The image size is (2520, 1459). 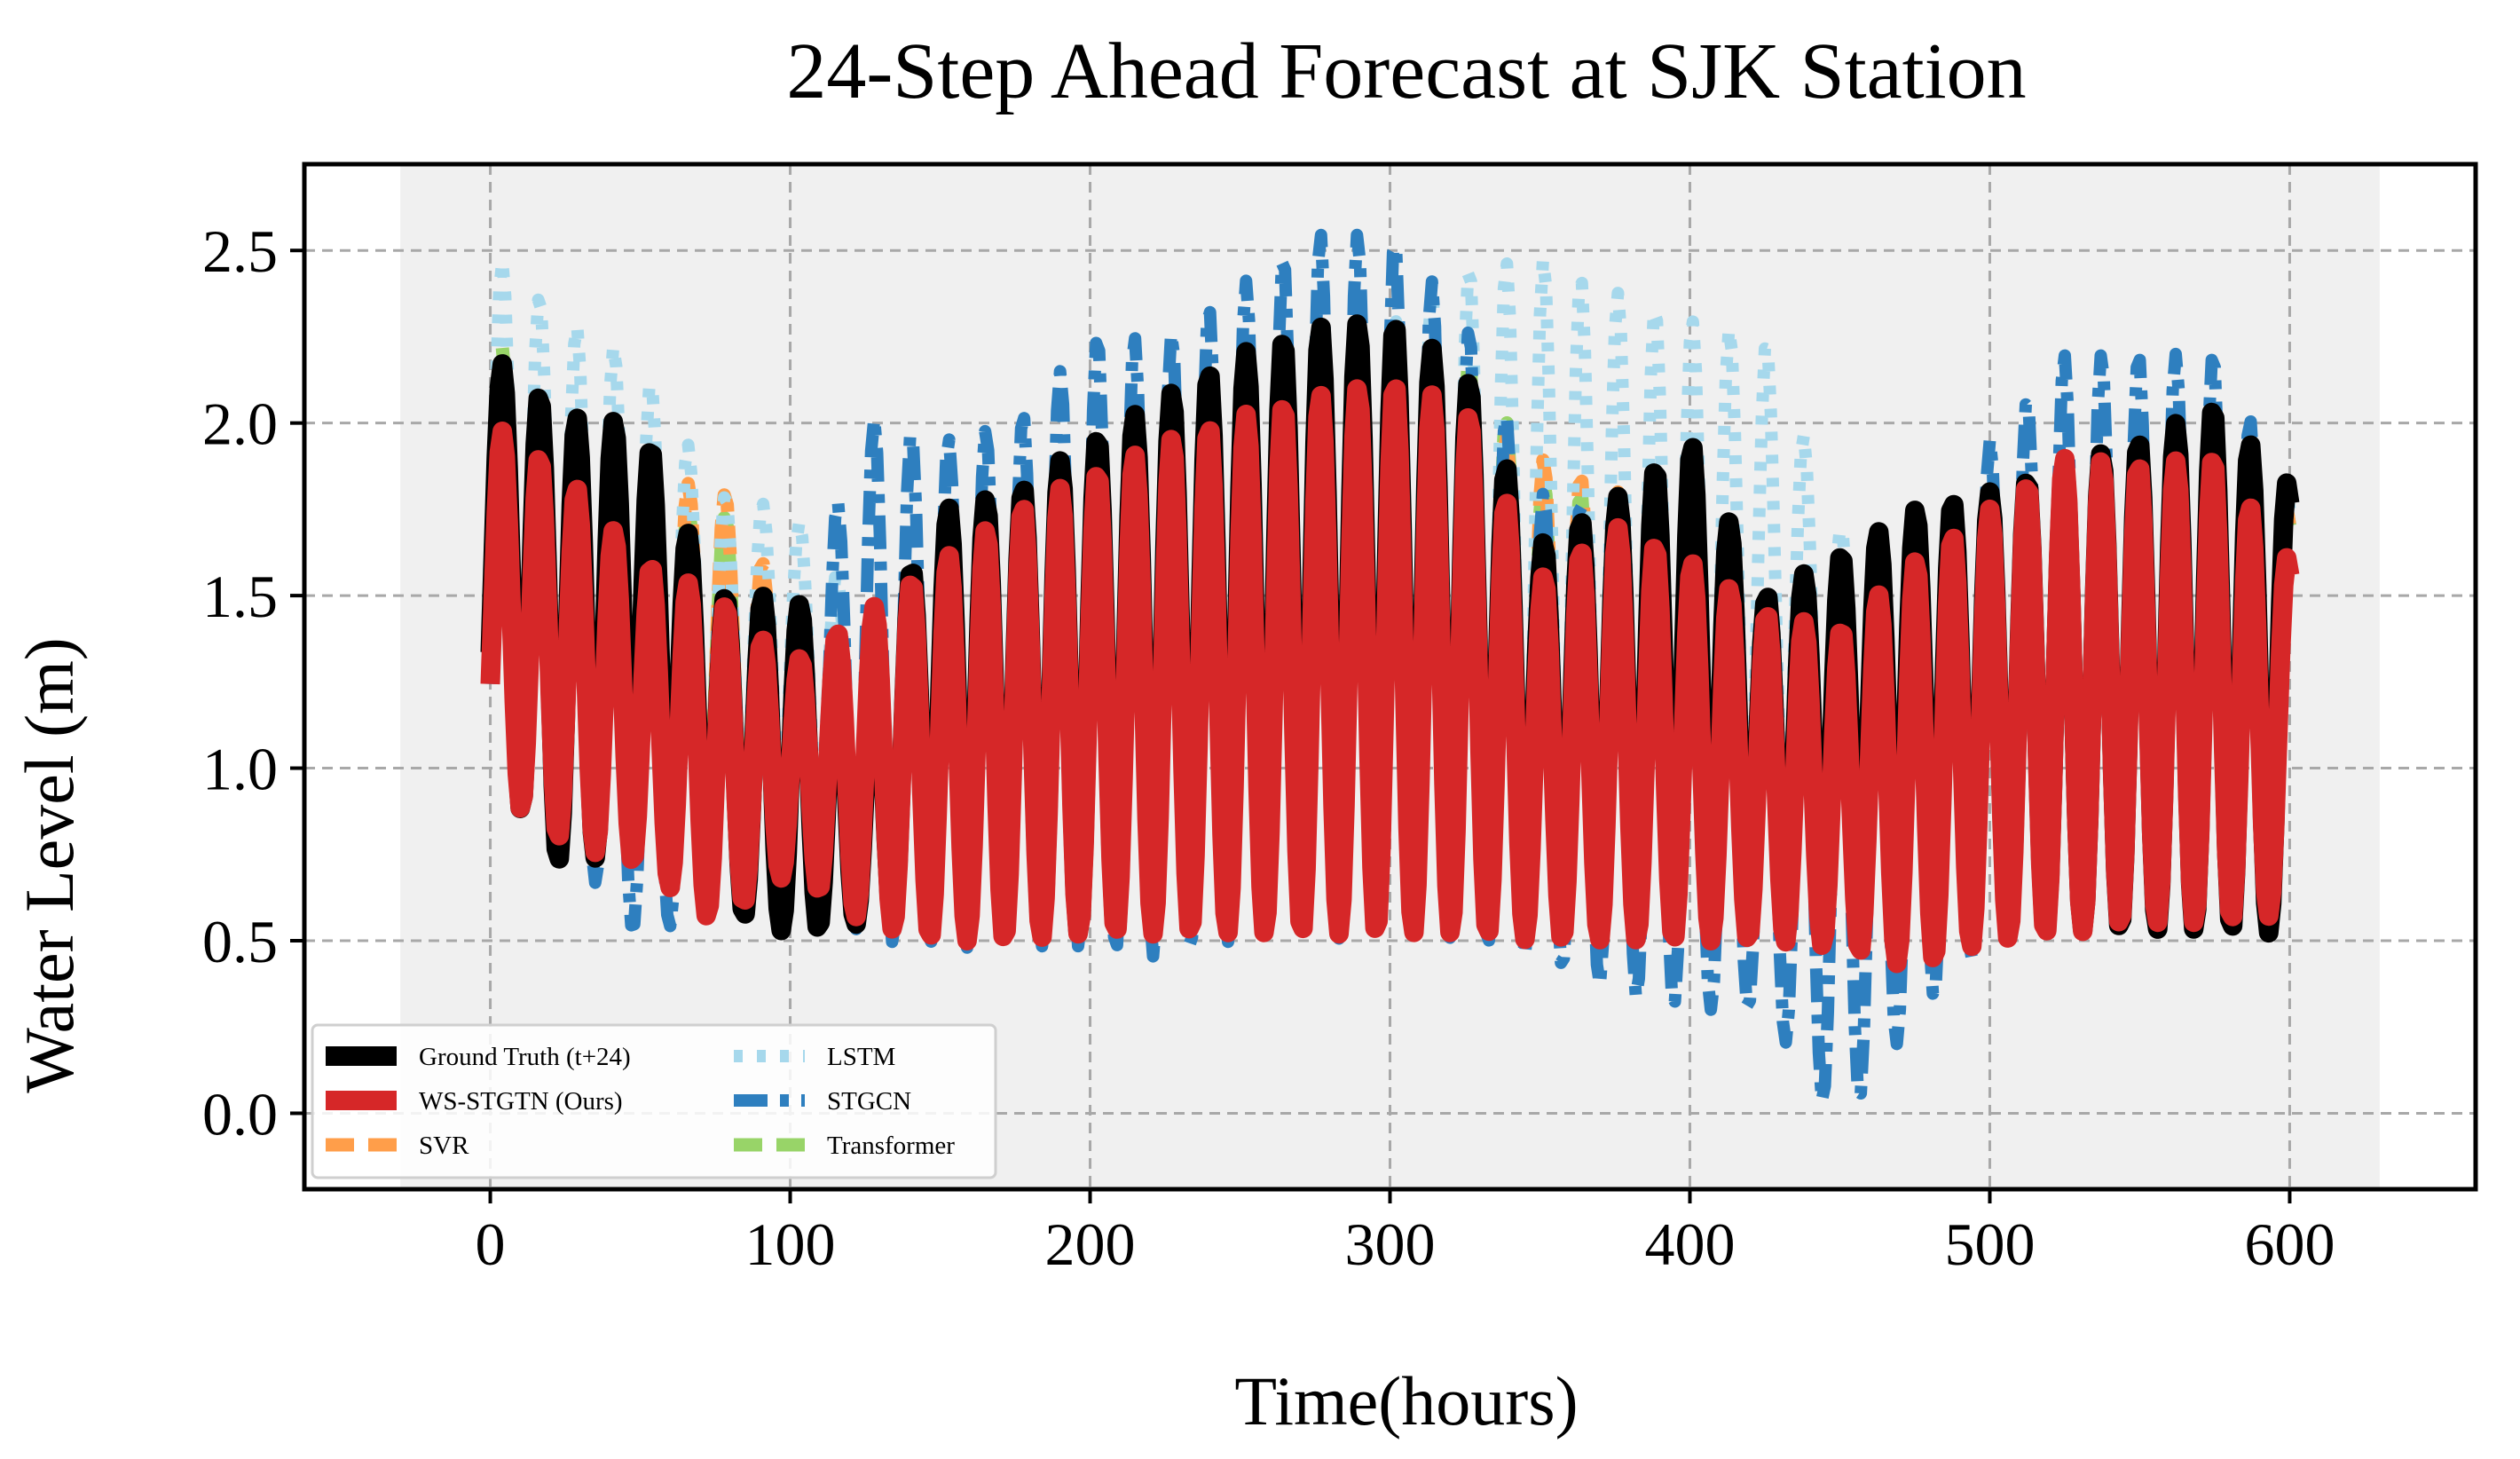 What do you see at coordinates (240, 1114) in the screenshot?
I see `y-tick-label: 0.0` at bounding box center [240, 1114].